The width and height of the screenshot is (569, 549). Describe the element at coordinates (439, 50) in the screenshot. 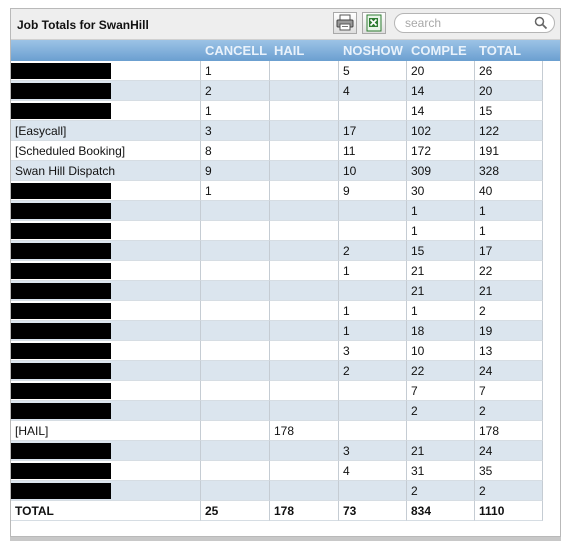

I see `column-header-completed: COMPLE` at that location.